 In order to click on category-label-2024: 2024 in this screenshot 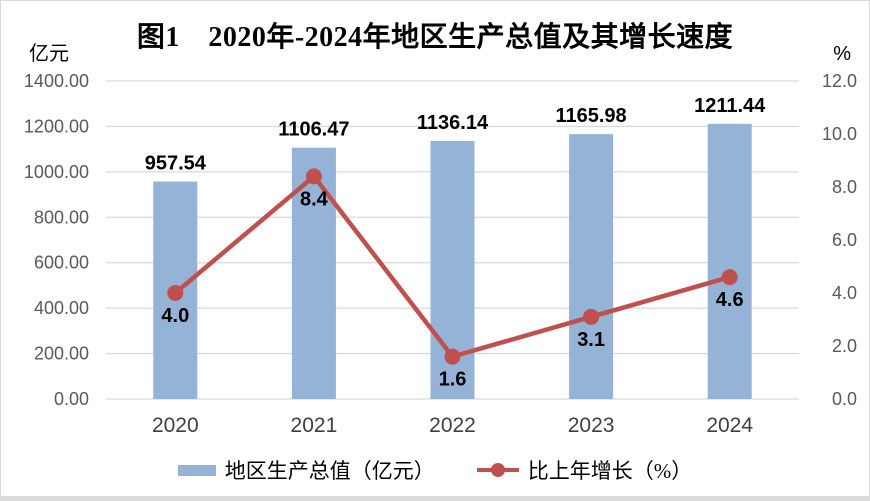, I will do `click(729, 425)`.